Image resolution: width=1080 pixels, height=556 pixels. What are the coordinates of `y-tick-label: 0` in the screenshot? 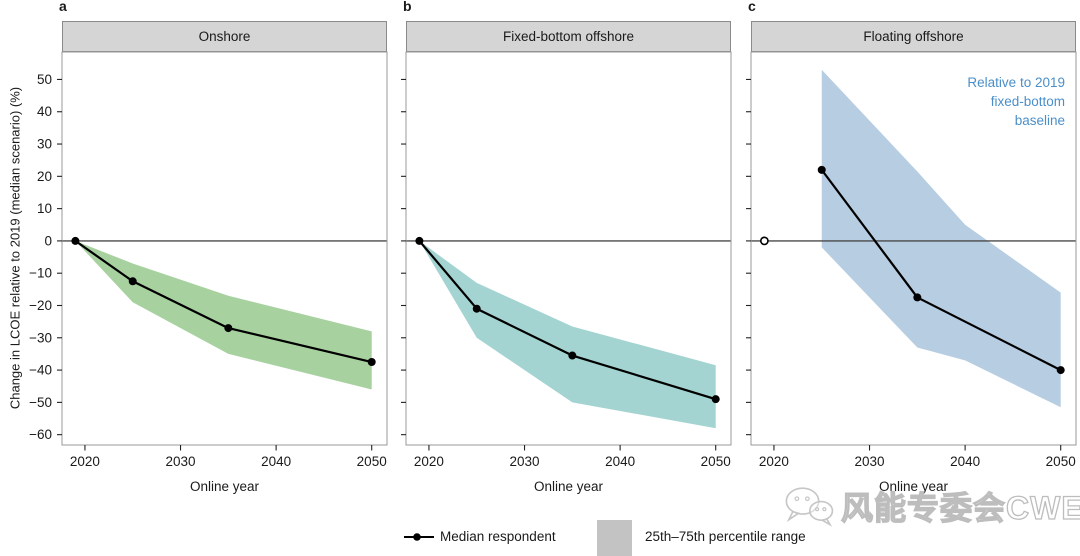 It's located at (48, 240).